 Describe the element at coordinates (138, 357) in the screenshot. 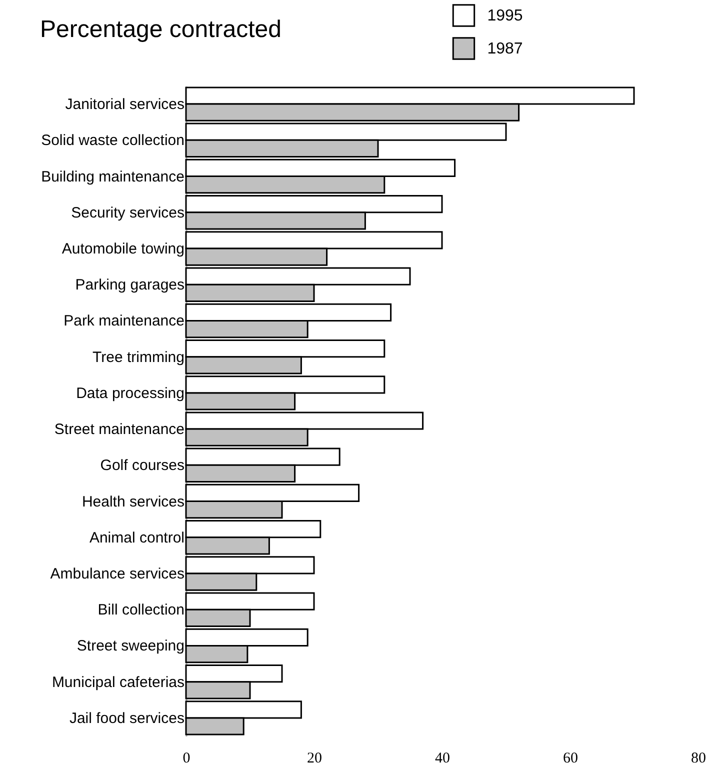

I see `y-tick-label: Tree trimming` at that location.